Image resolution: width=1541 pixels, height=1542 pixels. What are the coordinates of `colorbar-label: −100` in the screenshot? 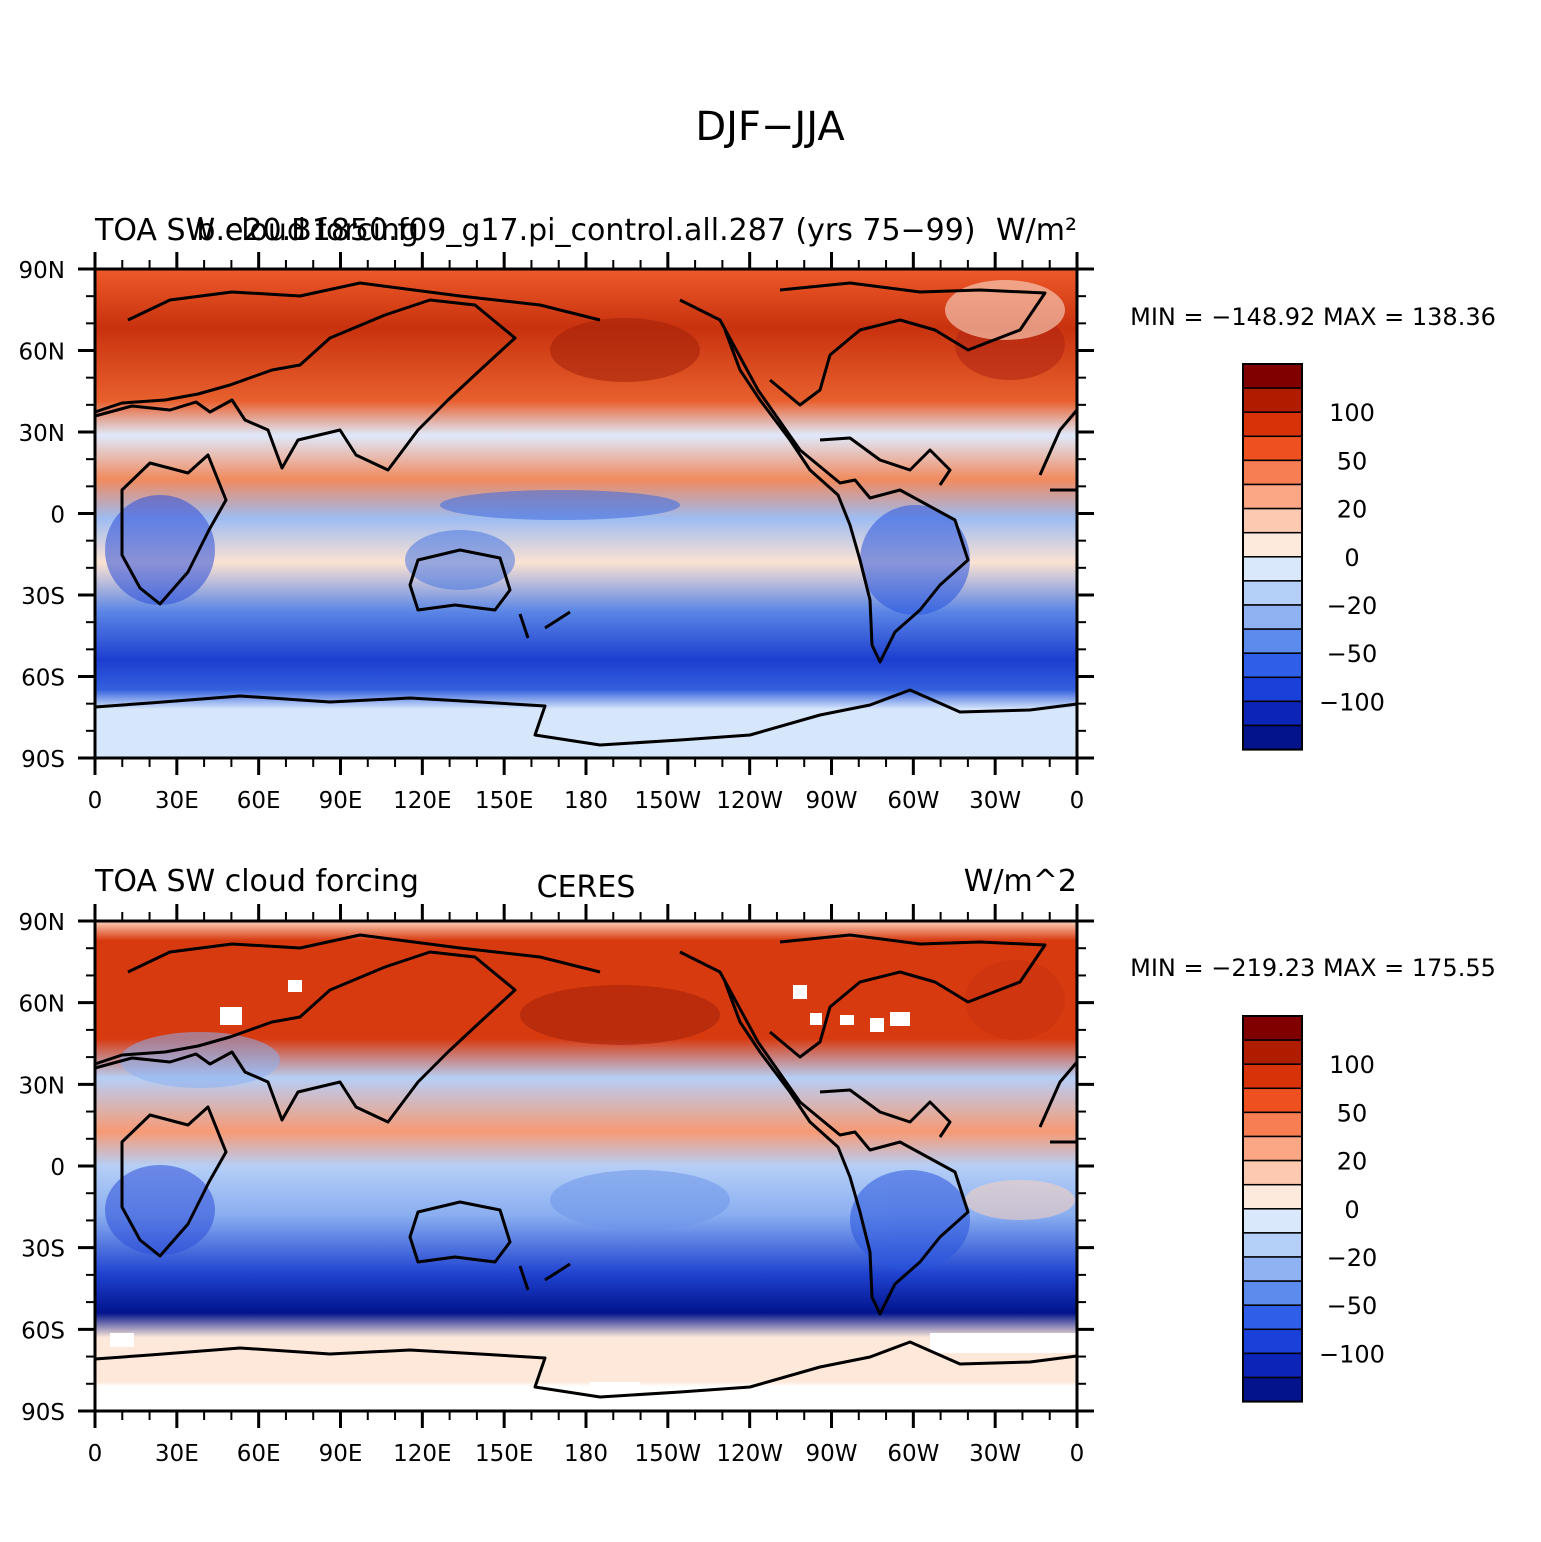 It's located at (1352, 702).